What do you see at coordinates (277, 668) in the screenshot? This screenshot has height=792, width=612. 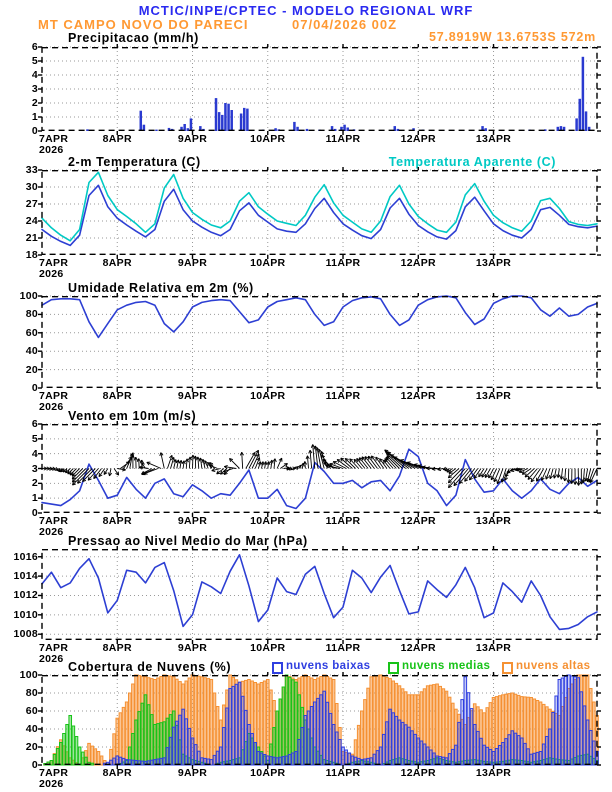 I see `legend-swatch-nuvens-baixas` at bounding box center [277, 668].